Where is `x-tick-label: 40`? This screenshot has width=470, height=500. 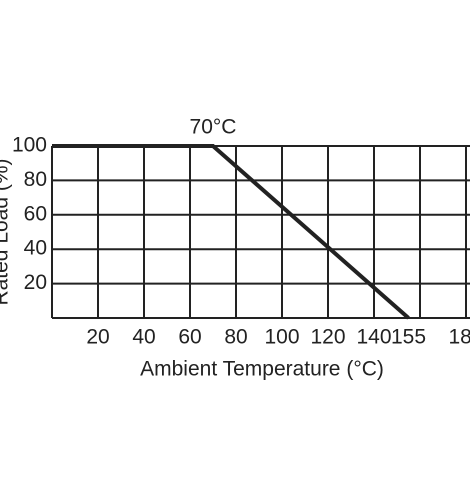
x-tick-label: 40 is located at coordinates (143, 337).